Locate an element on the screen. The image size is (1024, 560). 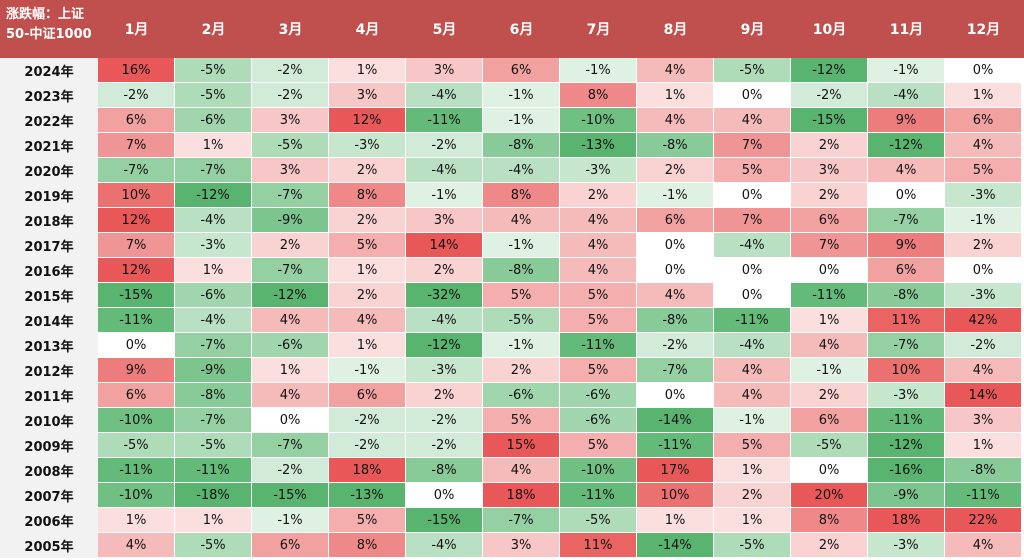
column-header: 11月 is located at coordinates (906, 30).